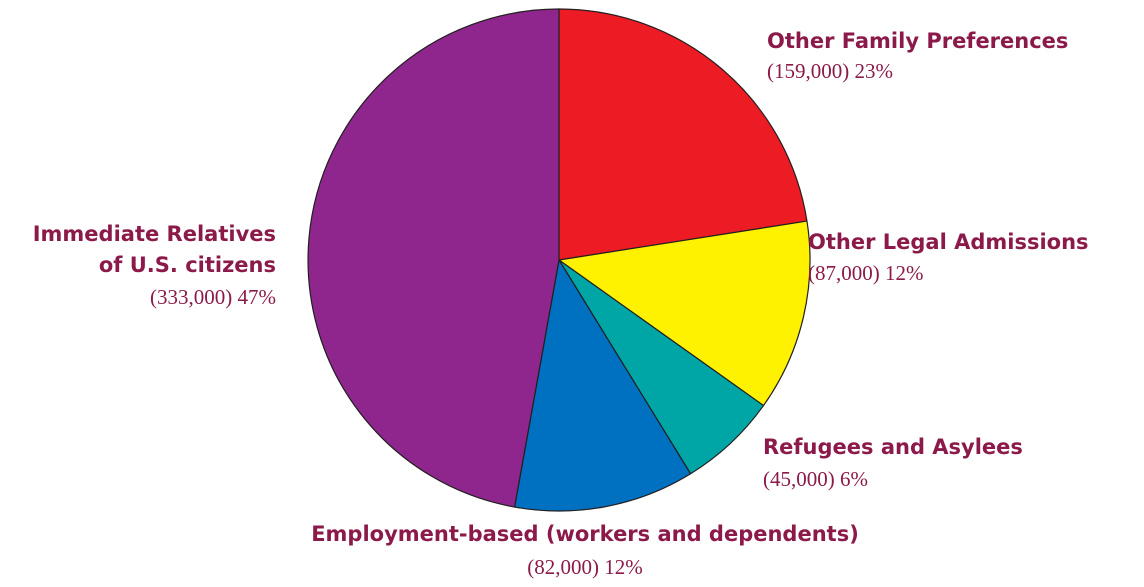 This screenshot has width=1144, height=587. I want to click on pie-slice-other-family-preferences, so click(683, 134).